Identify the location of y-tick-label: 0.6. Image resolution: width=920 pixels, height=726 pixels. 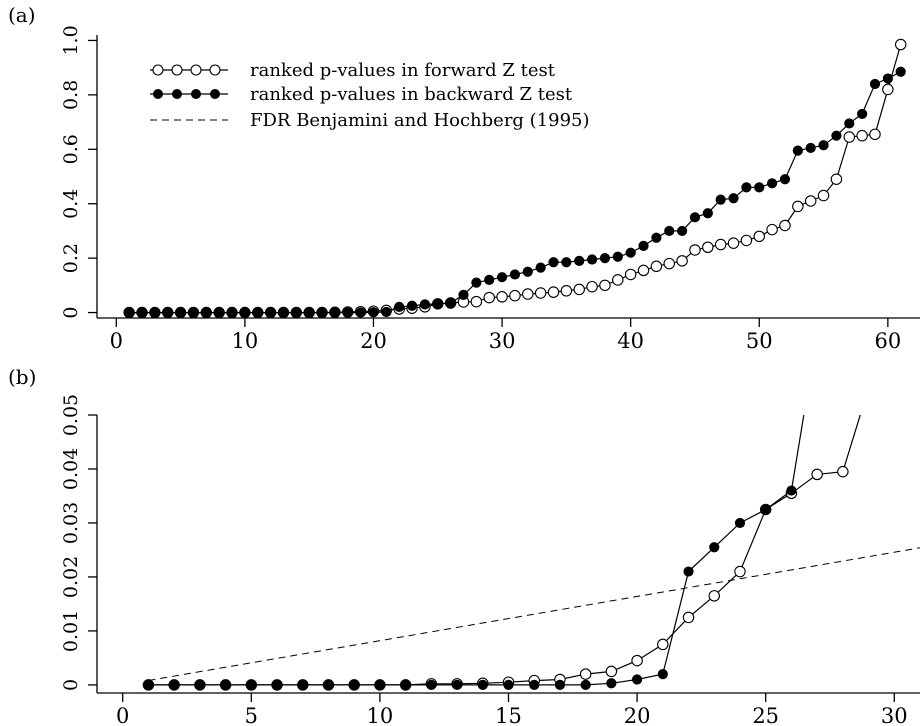
(71, 149).